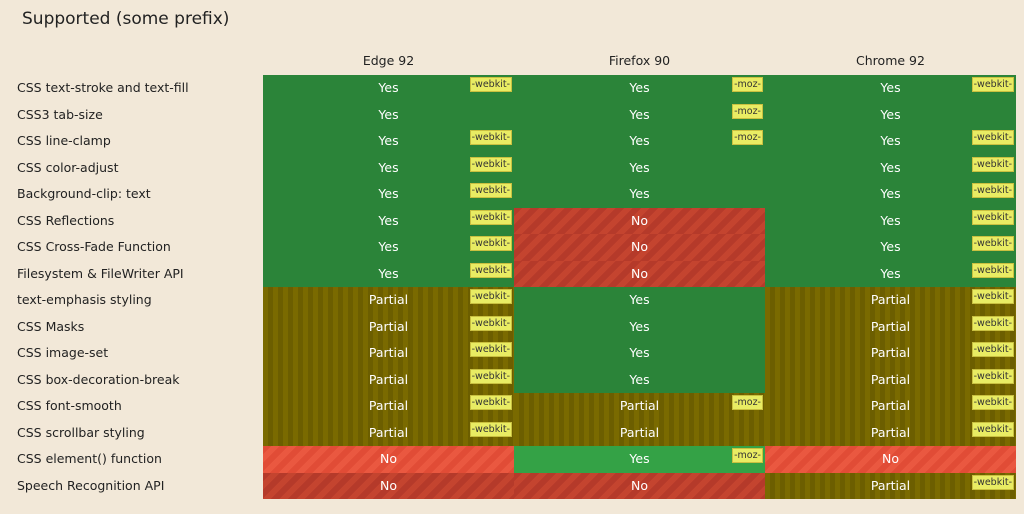 The image size is (1024, 514). I want to click on feature-name: Filesystem & FileWriter API, so click(100, 273).